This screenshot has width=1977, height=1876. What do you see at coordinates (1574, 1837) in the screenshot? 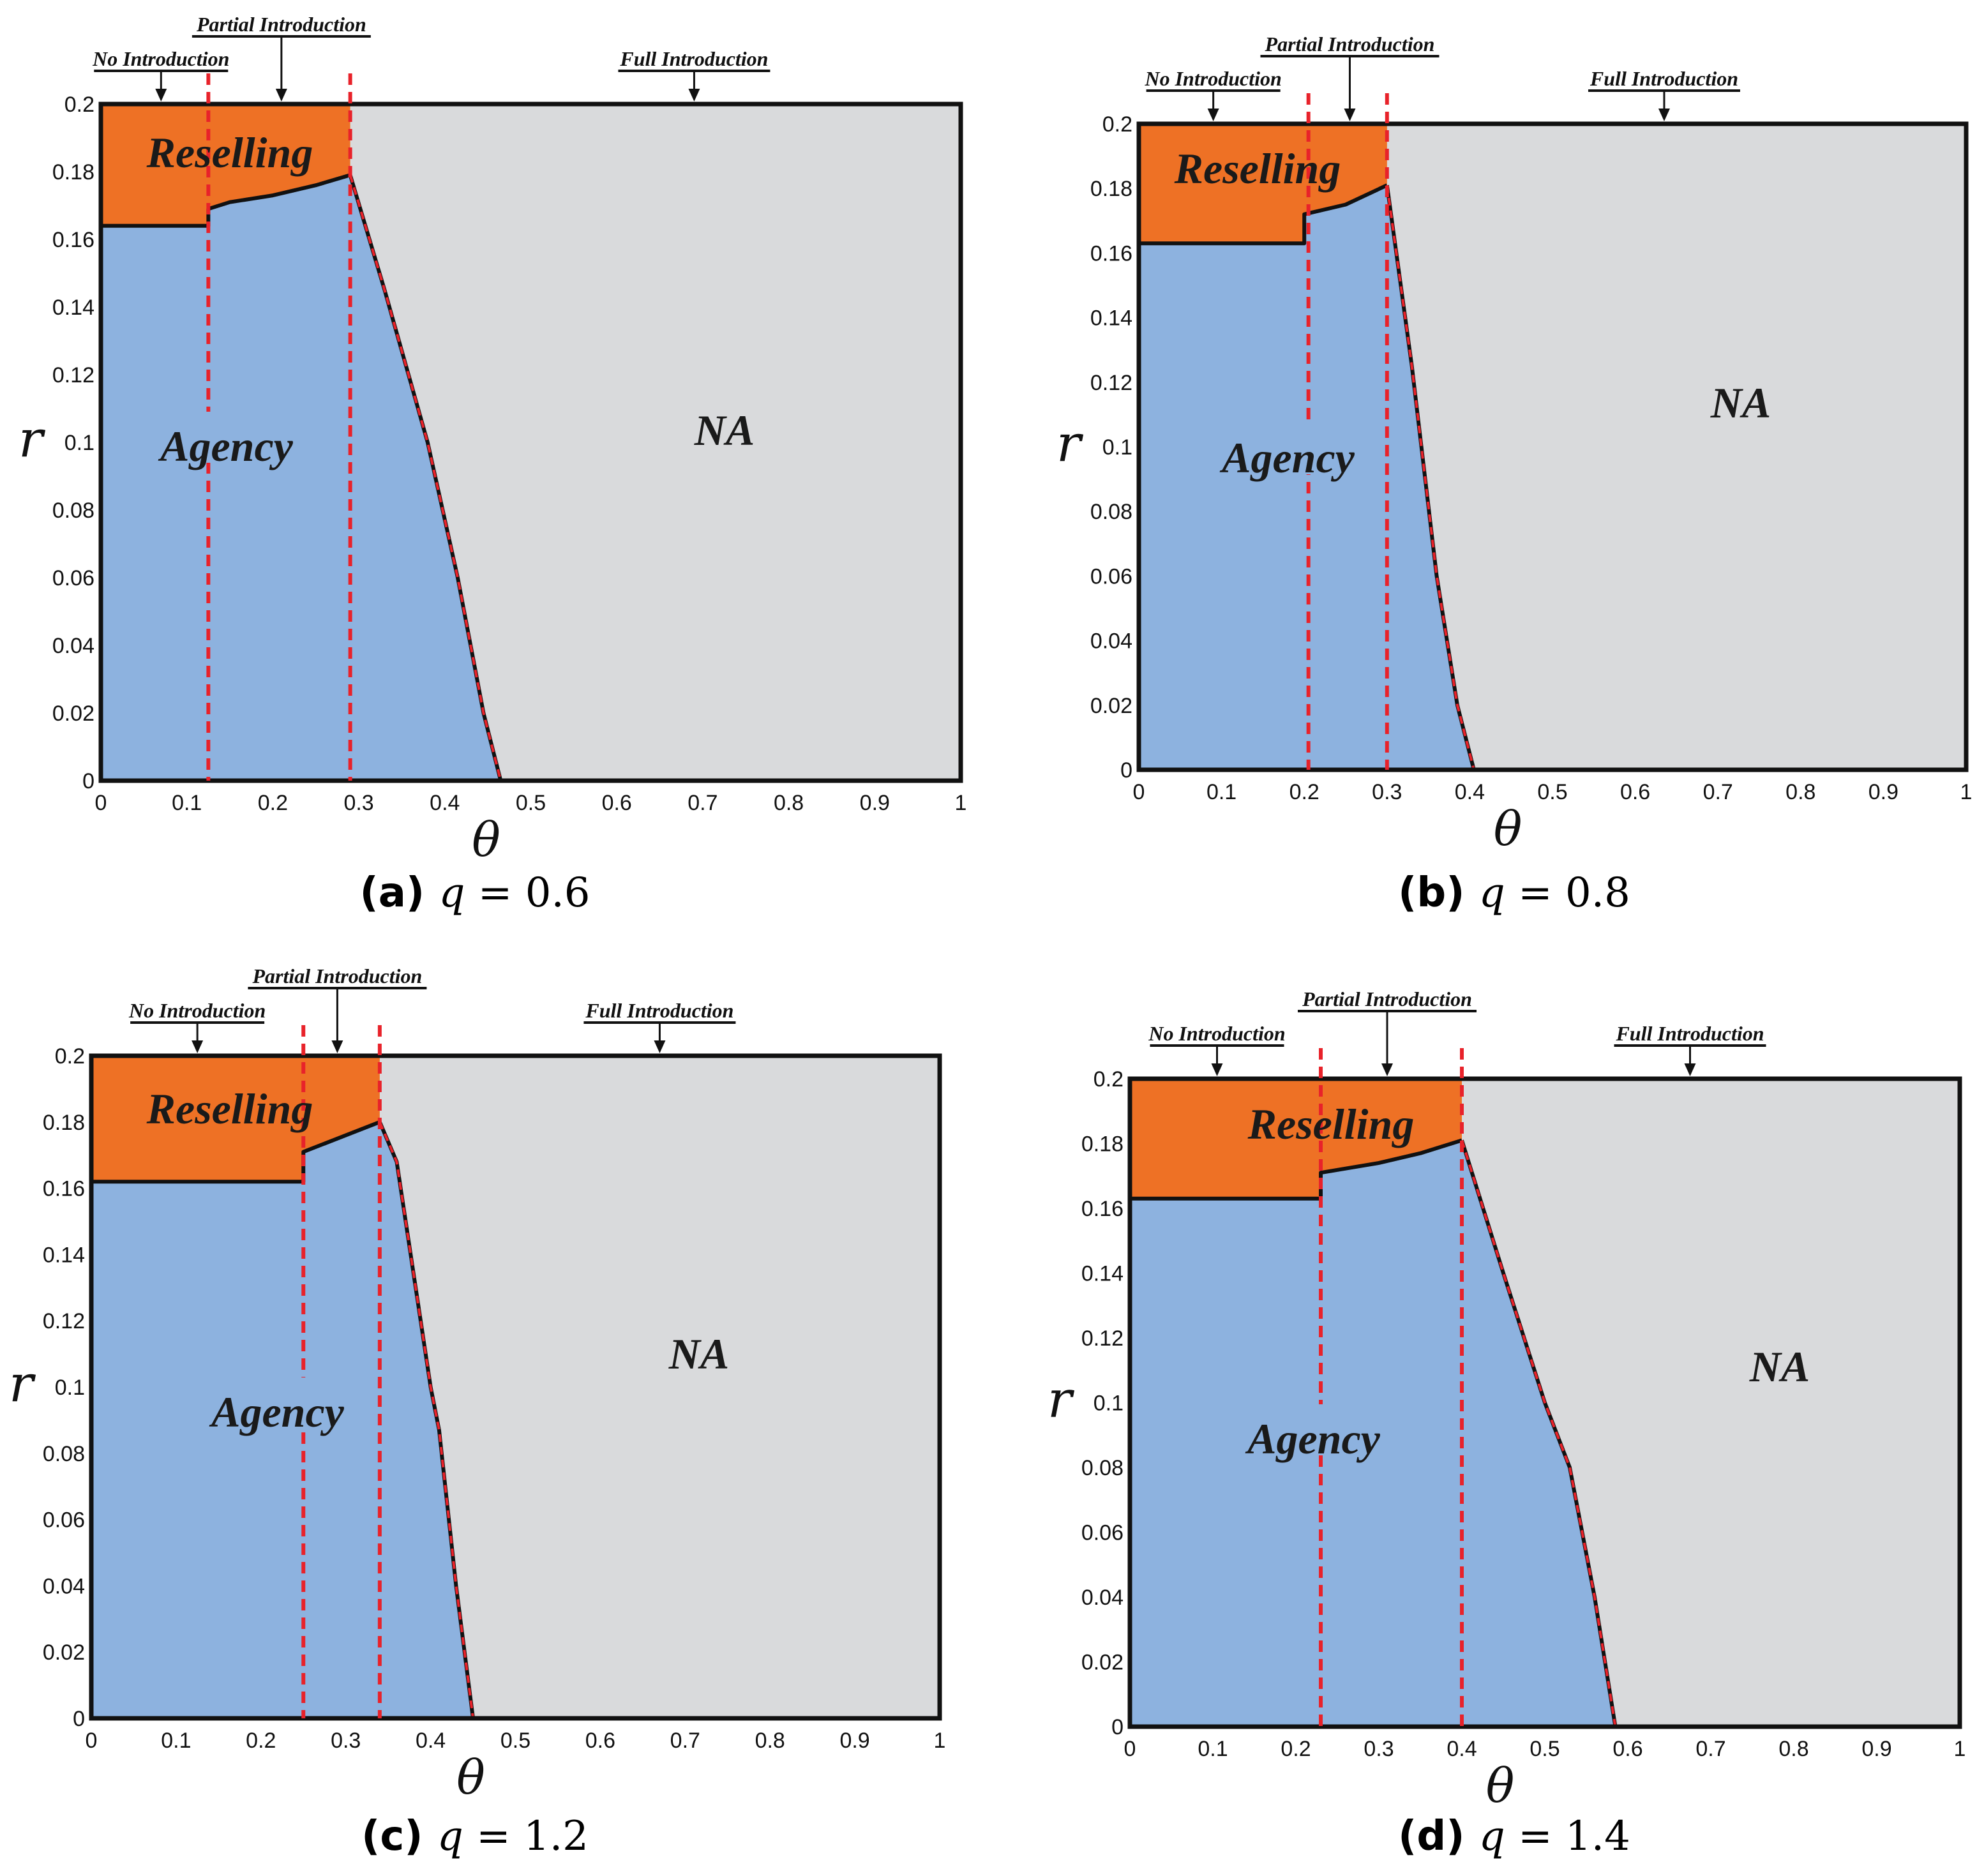
I see `caption-value: = 1.4` at bounding box center [1574, 1837].